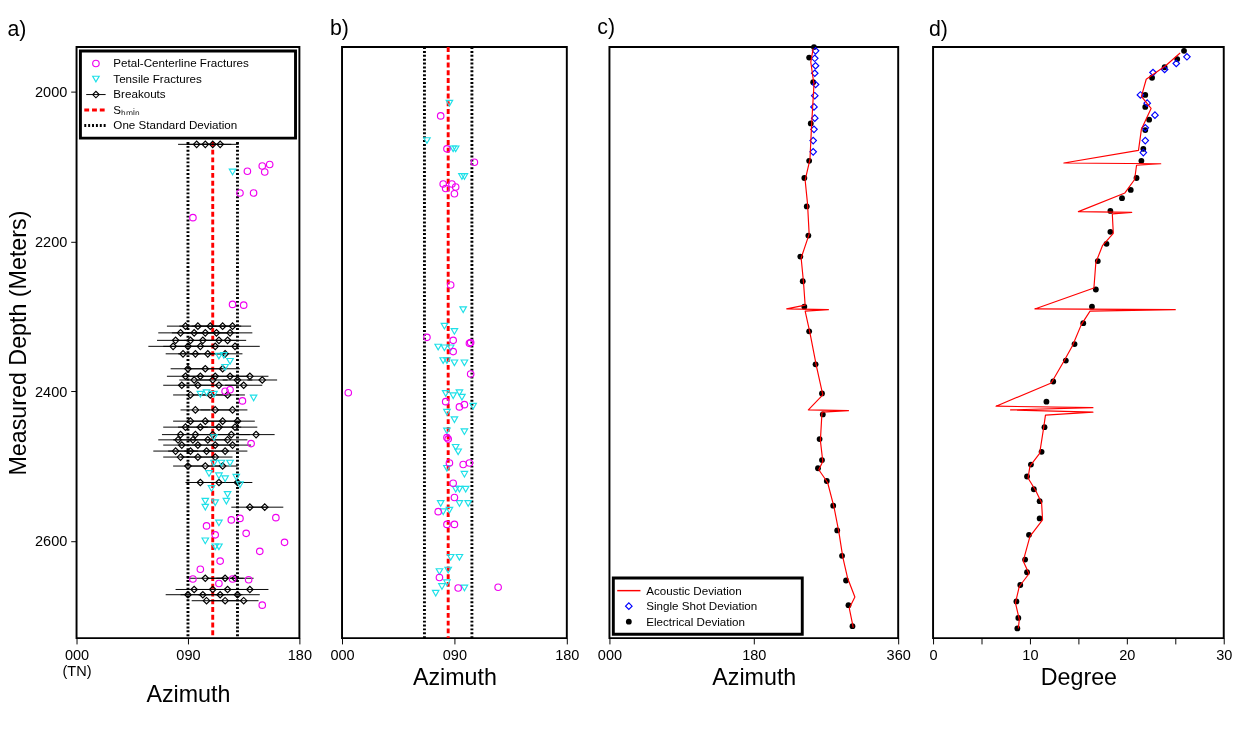 This screenshot has width=1247, height=738. Describe the element at coordinates (77, 663) in the screenshot. I see `x-tick-label: 000 (TN)` at that location.